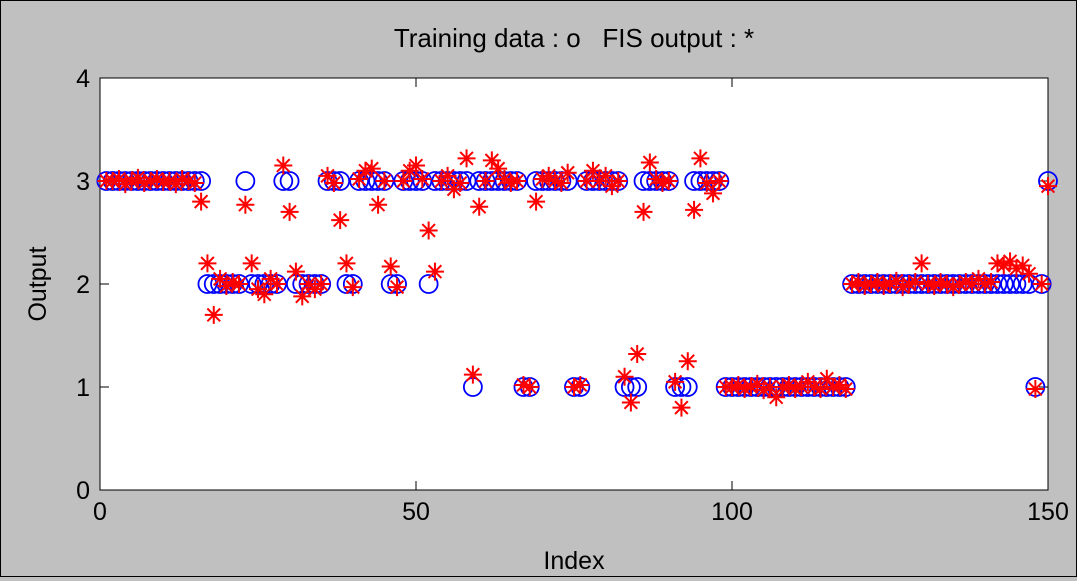  What do you see at coordinates (83, 285) in the screenshot?
I see `y-tick-label: 2` at bounding box center [83, 285].